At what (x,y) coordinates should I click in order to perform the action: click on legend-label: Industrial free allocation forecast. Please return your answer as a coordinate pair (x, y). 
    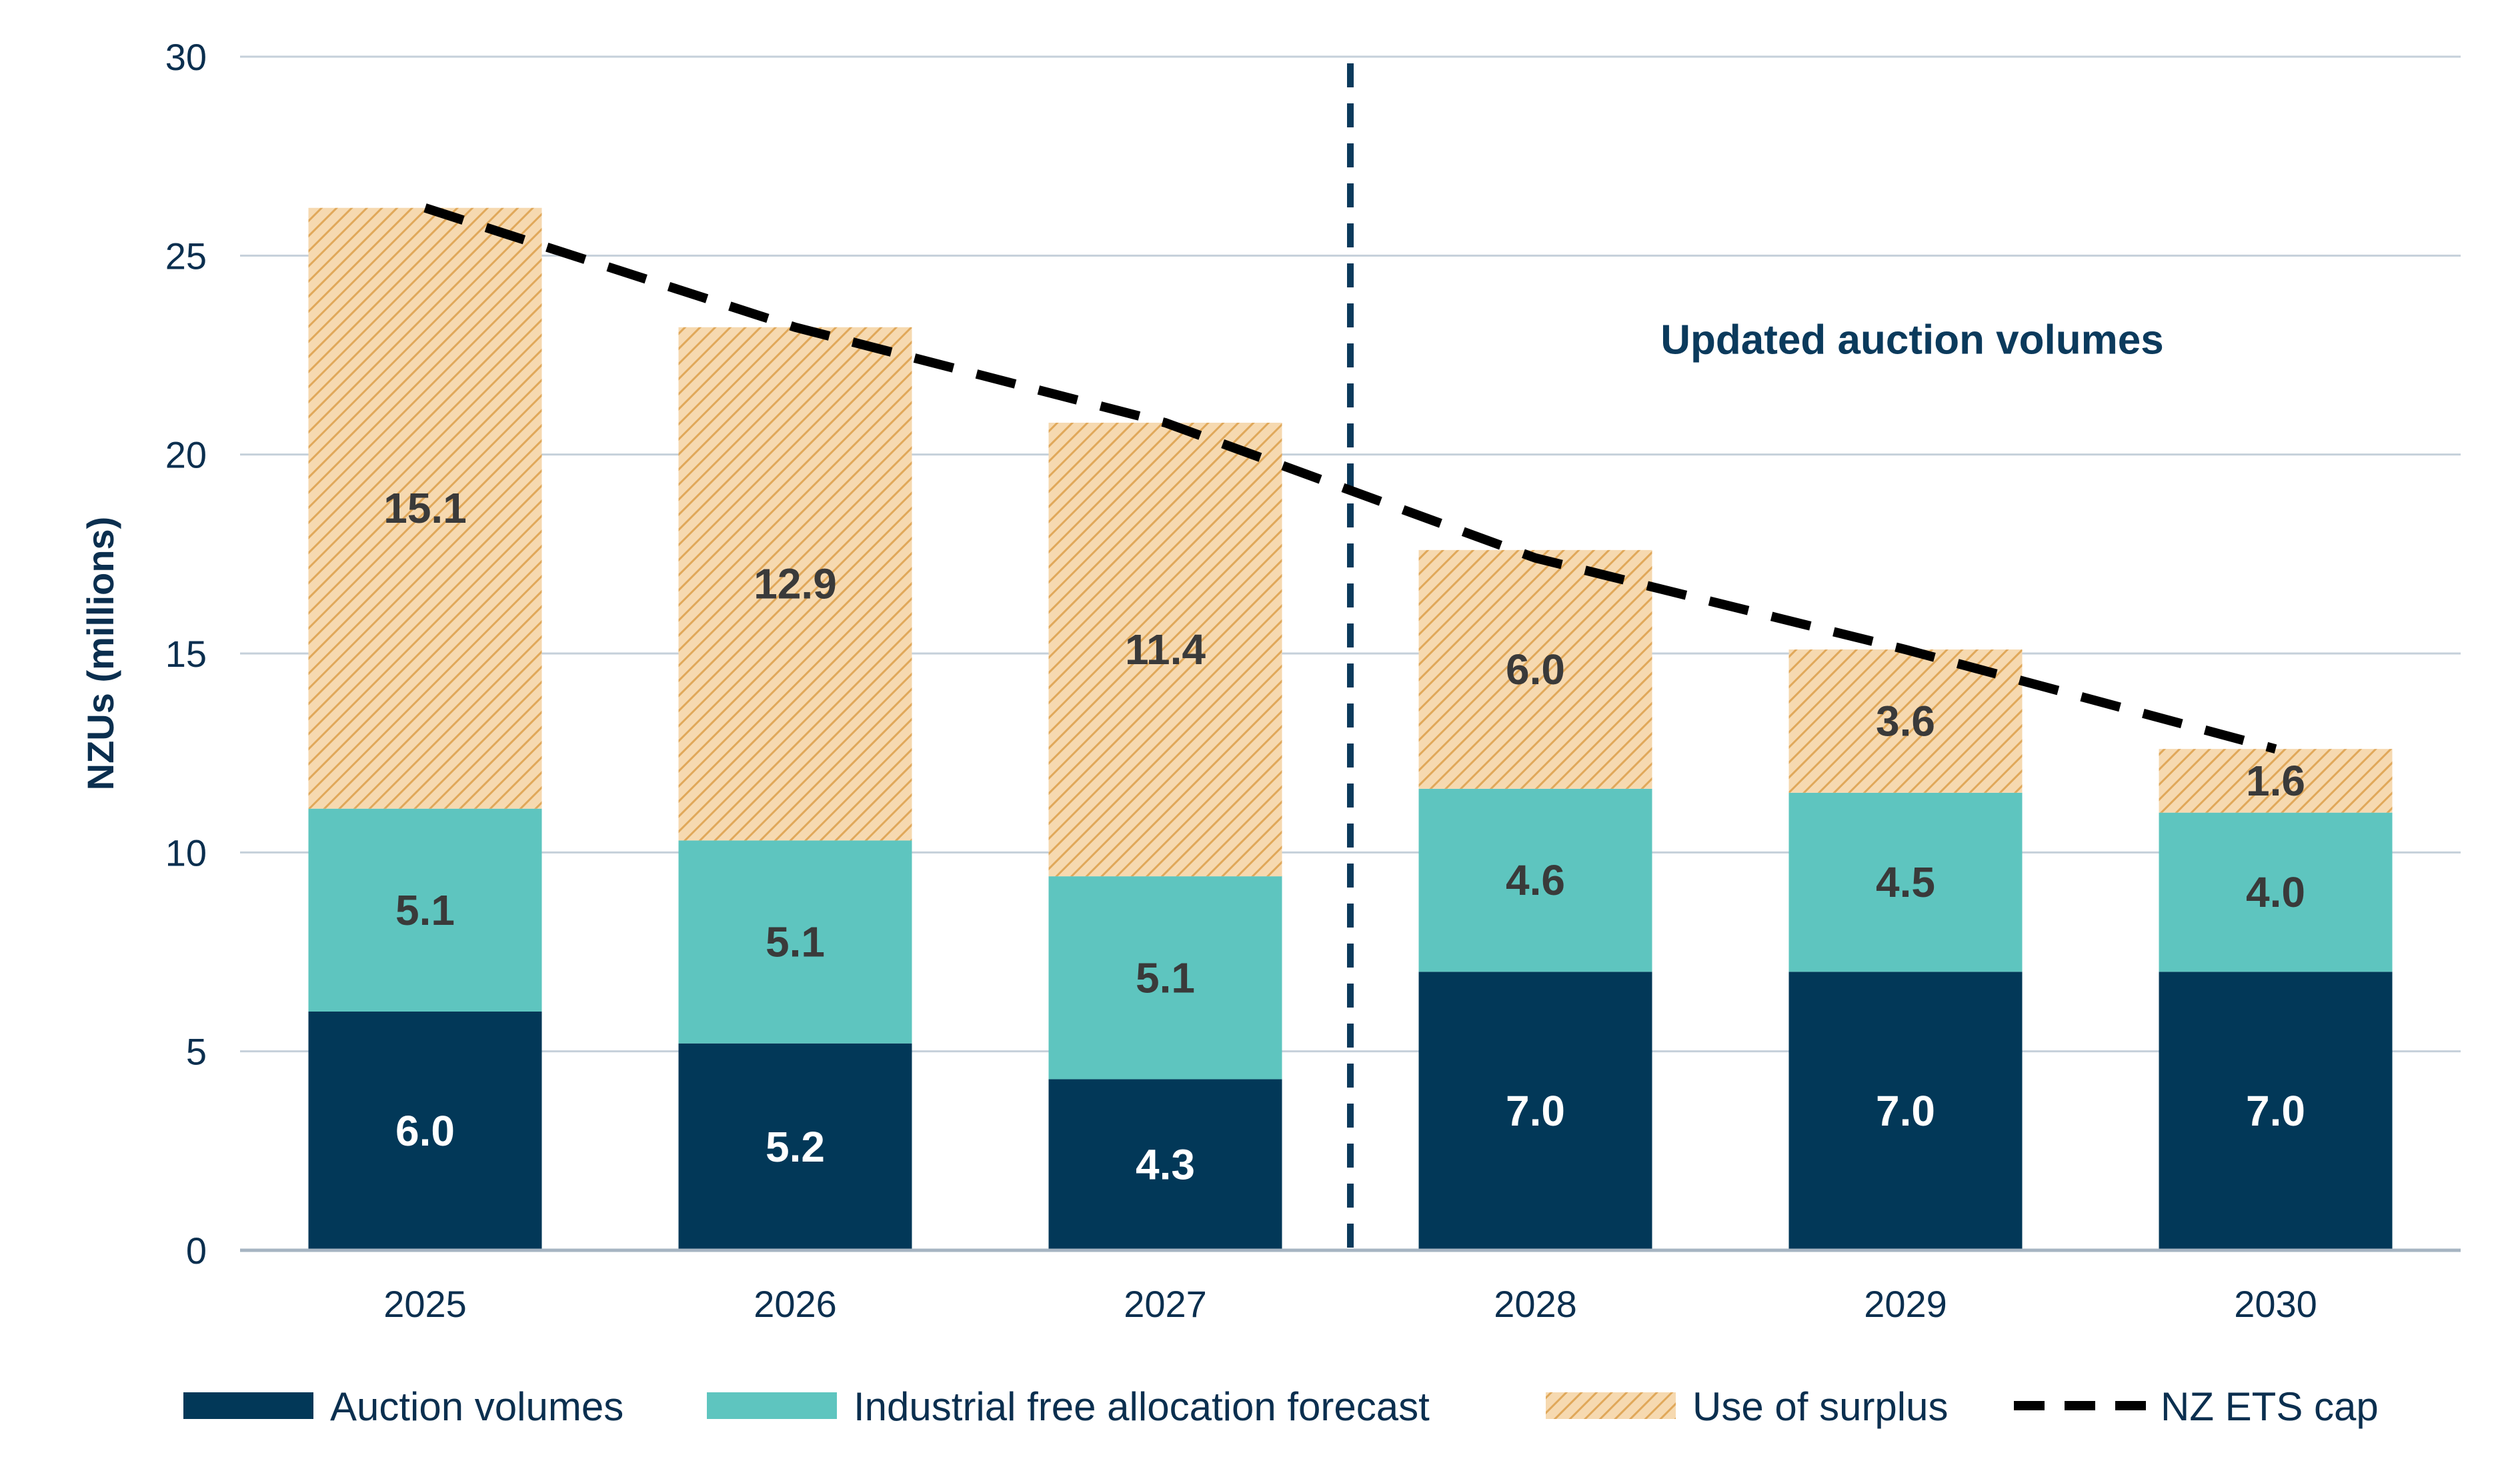
    Looking at the image, I should click on (1142, 1406).